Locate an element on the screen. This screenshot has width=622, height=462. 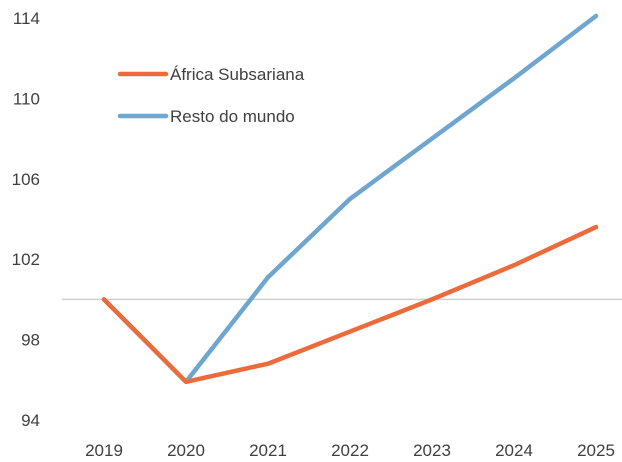
x-tick-label: 2023 is located at coordinates (432, 450).